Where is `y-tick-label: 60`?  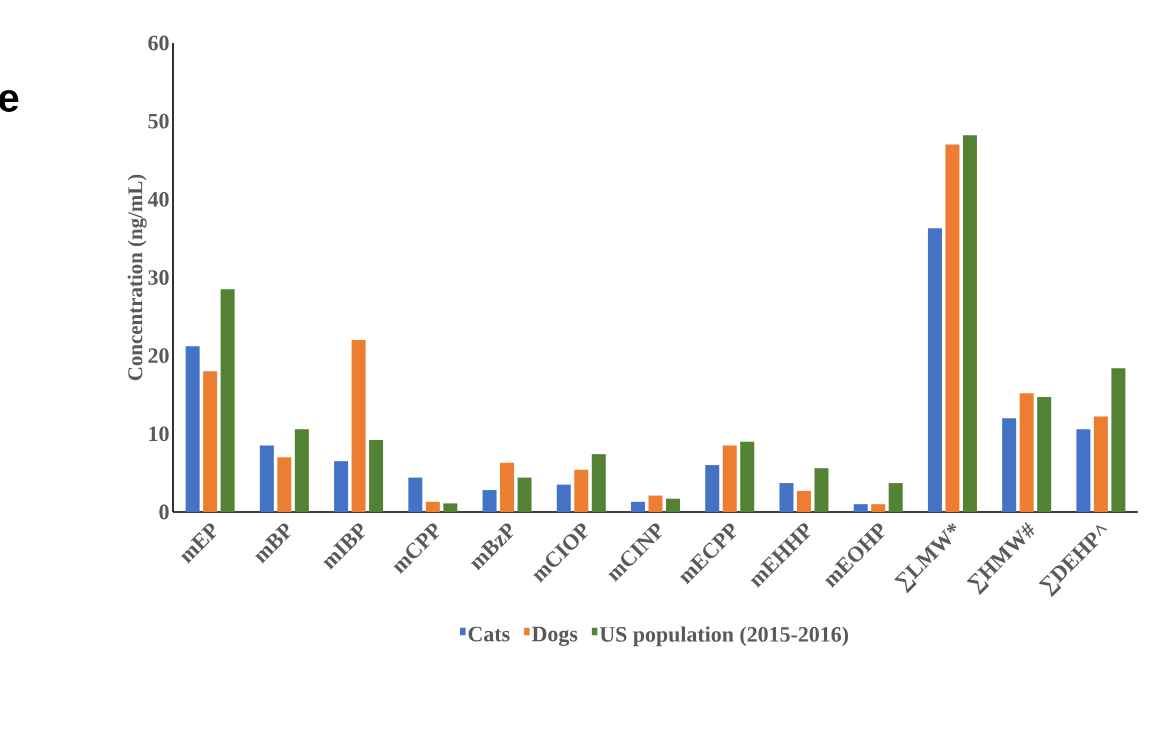 y-tick-label: 60 is located at coordinates (158, 43).